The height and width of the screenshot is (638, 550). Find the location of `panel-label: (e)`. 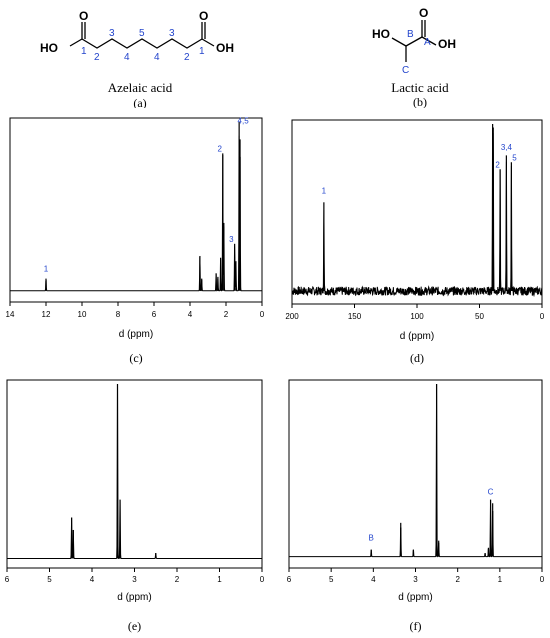

panel-label: (e) is located at coordinates (134, 626).